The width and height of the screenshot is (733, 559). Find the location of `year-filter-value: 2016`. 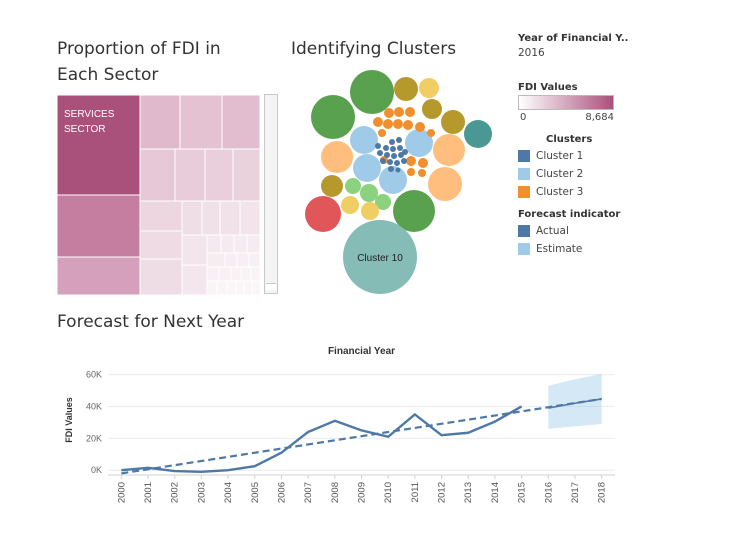

year-filter-value: 2016 is located at coordinates (531, 53).